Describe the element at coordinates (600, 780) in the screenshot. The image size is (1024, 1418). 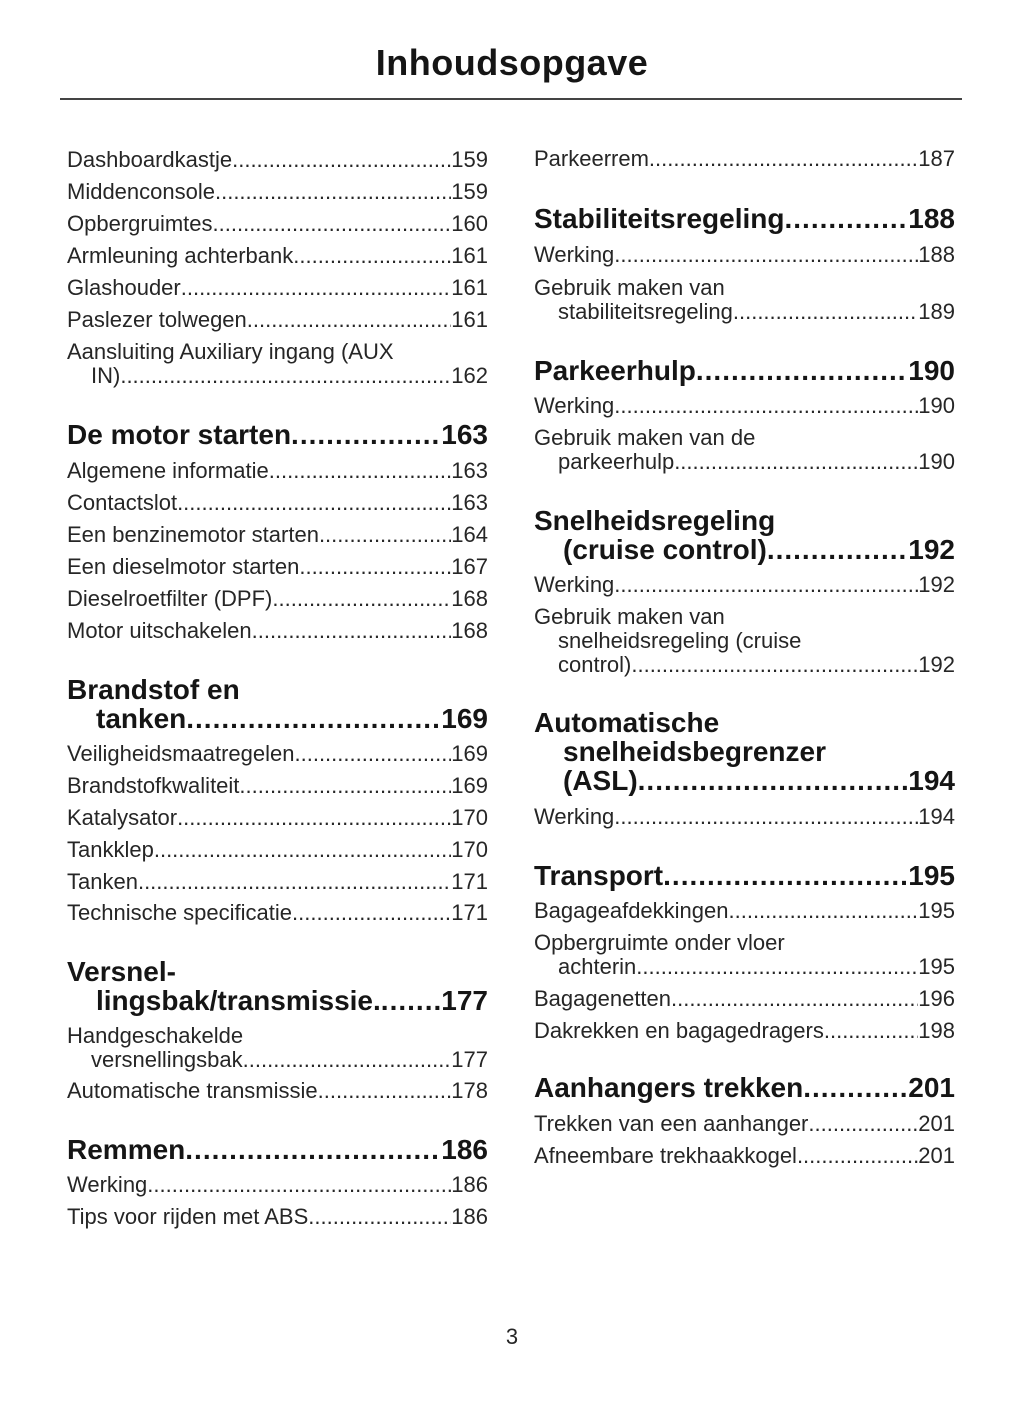
I see `heading-text: (ASL)` at that location.